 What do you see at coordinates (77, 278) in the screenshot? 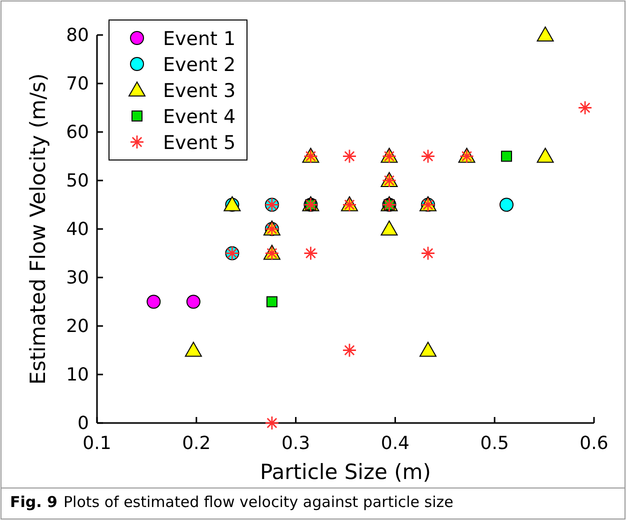
I see `y-tick-label: 30` at bounding box center [77, 278].